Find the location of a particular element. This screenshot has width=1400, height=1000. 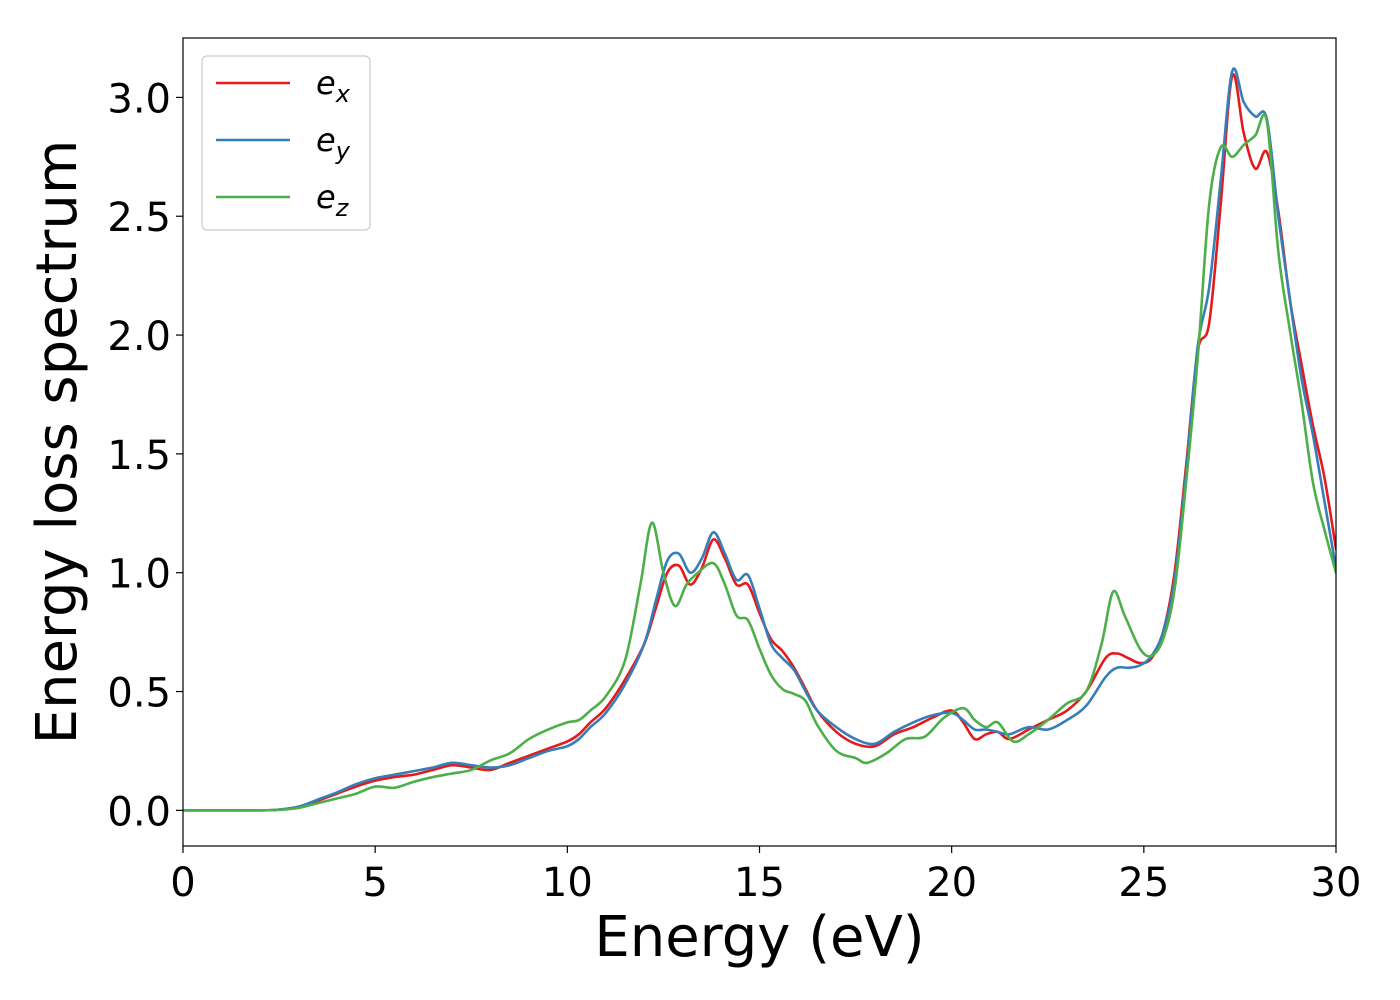

y-axis: 0.0 0.5 1.0 1.5 2.0 2.5 3.0 is located at coordinates (145, 455).